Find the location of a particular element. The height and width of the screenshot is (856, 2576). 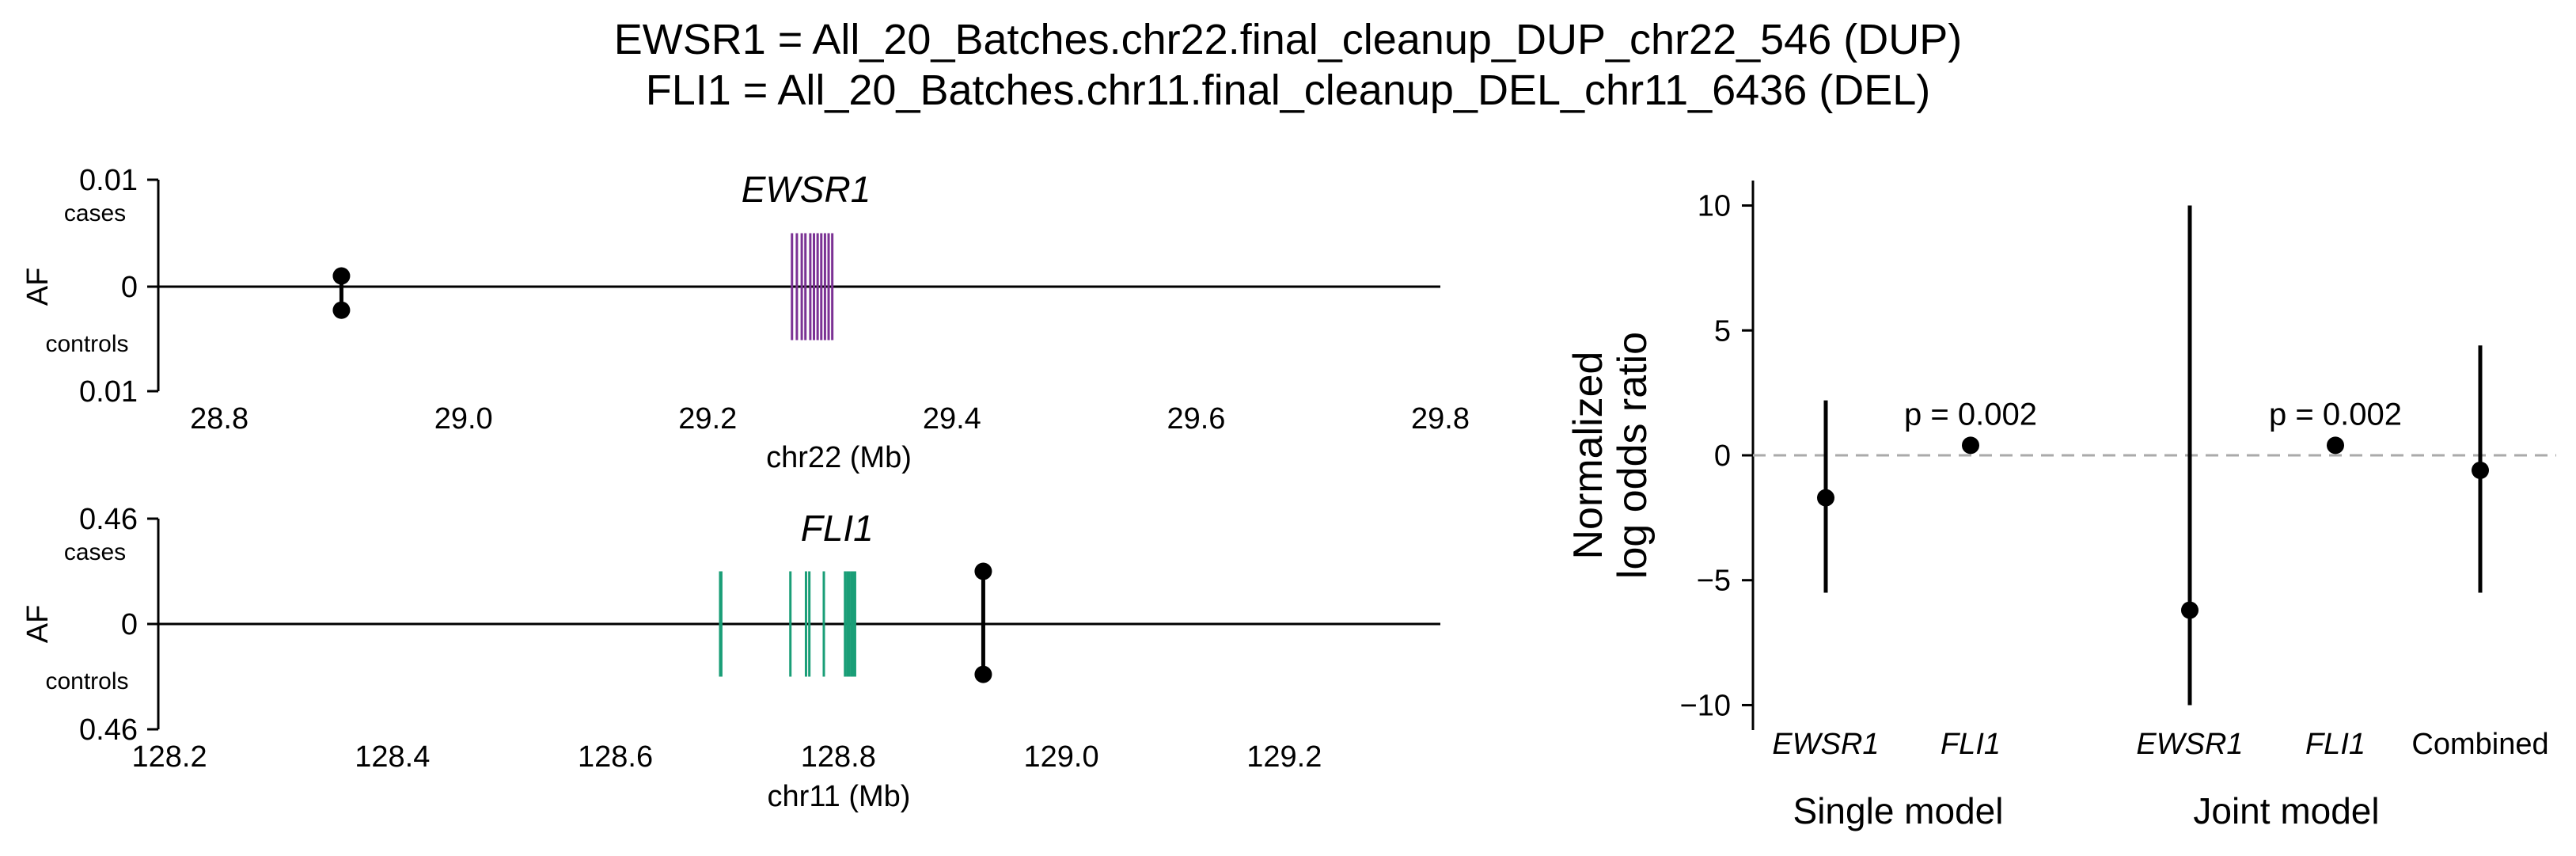

y-axis-label-line-1: Normalized is located at coordinates (1588, 456).